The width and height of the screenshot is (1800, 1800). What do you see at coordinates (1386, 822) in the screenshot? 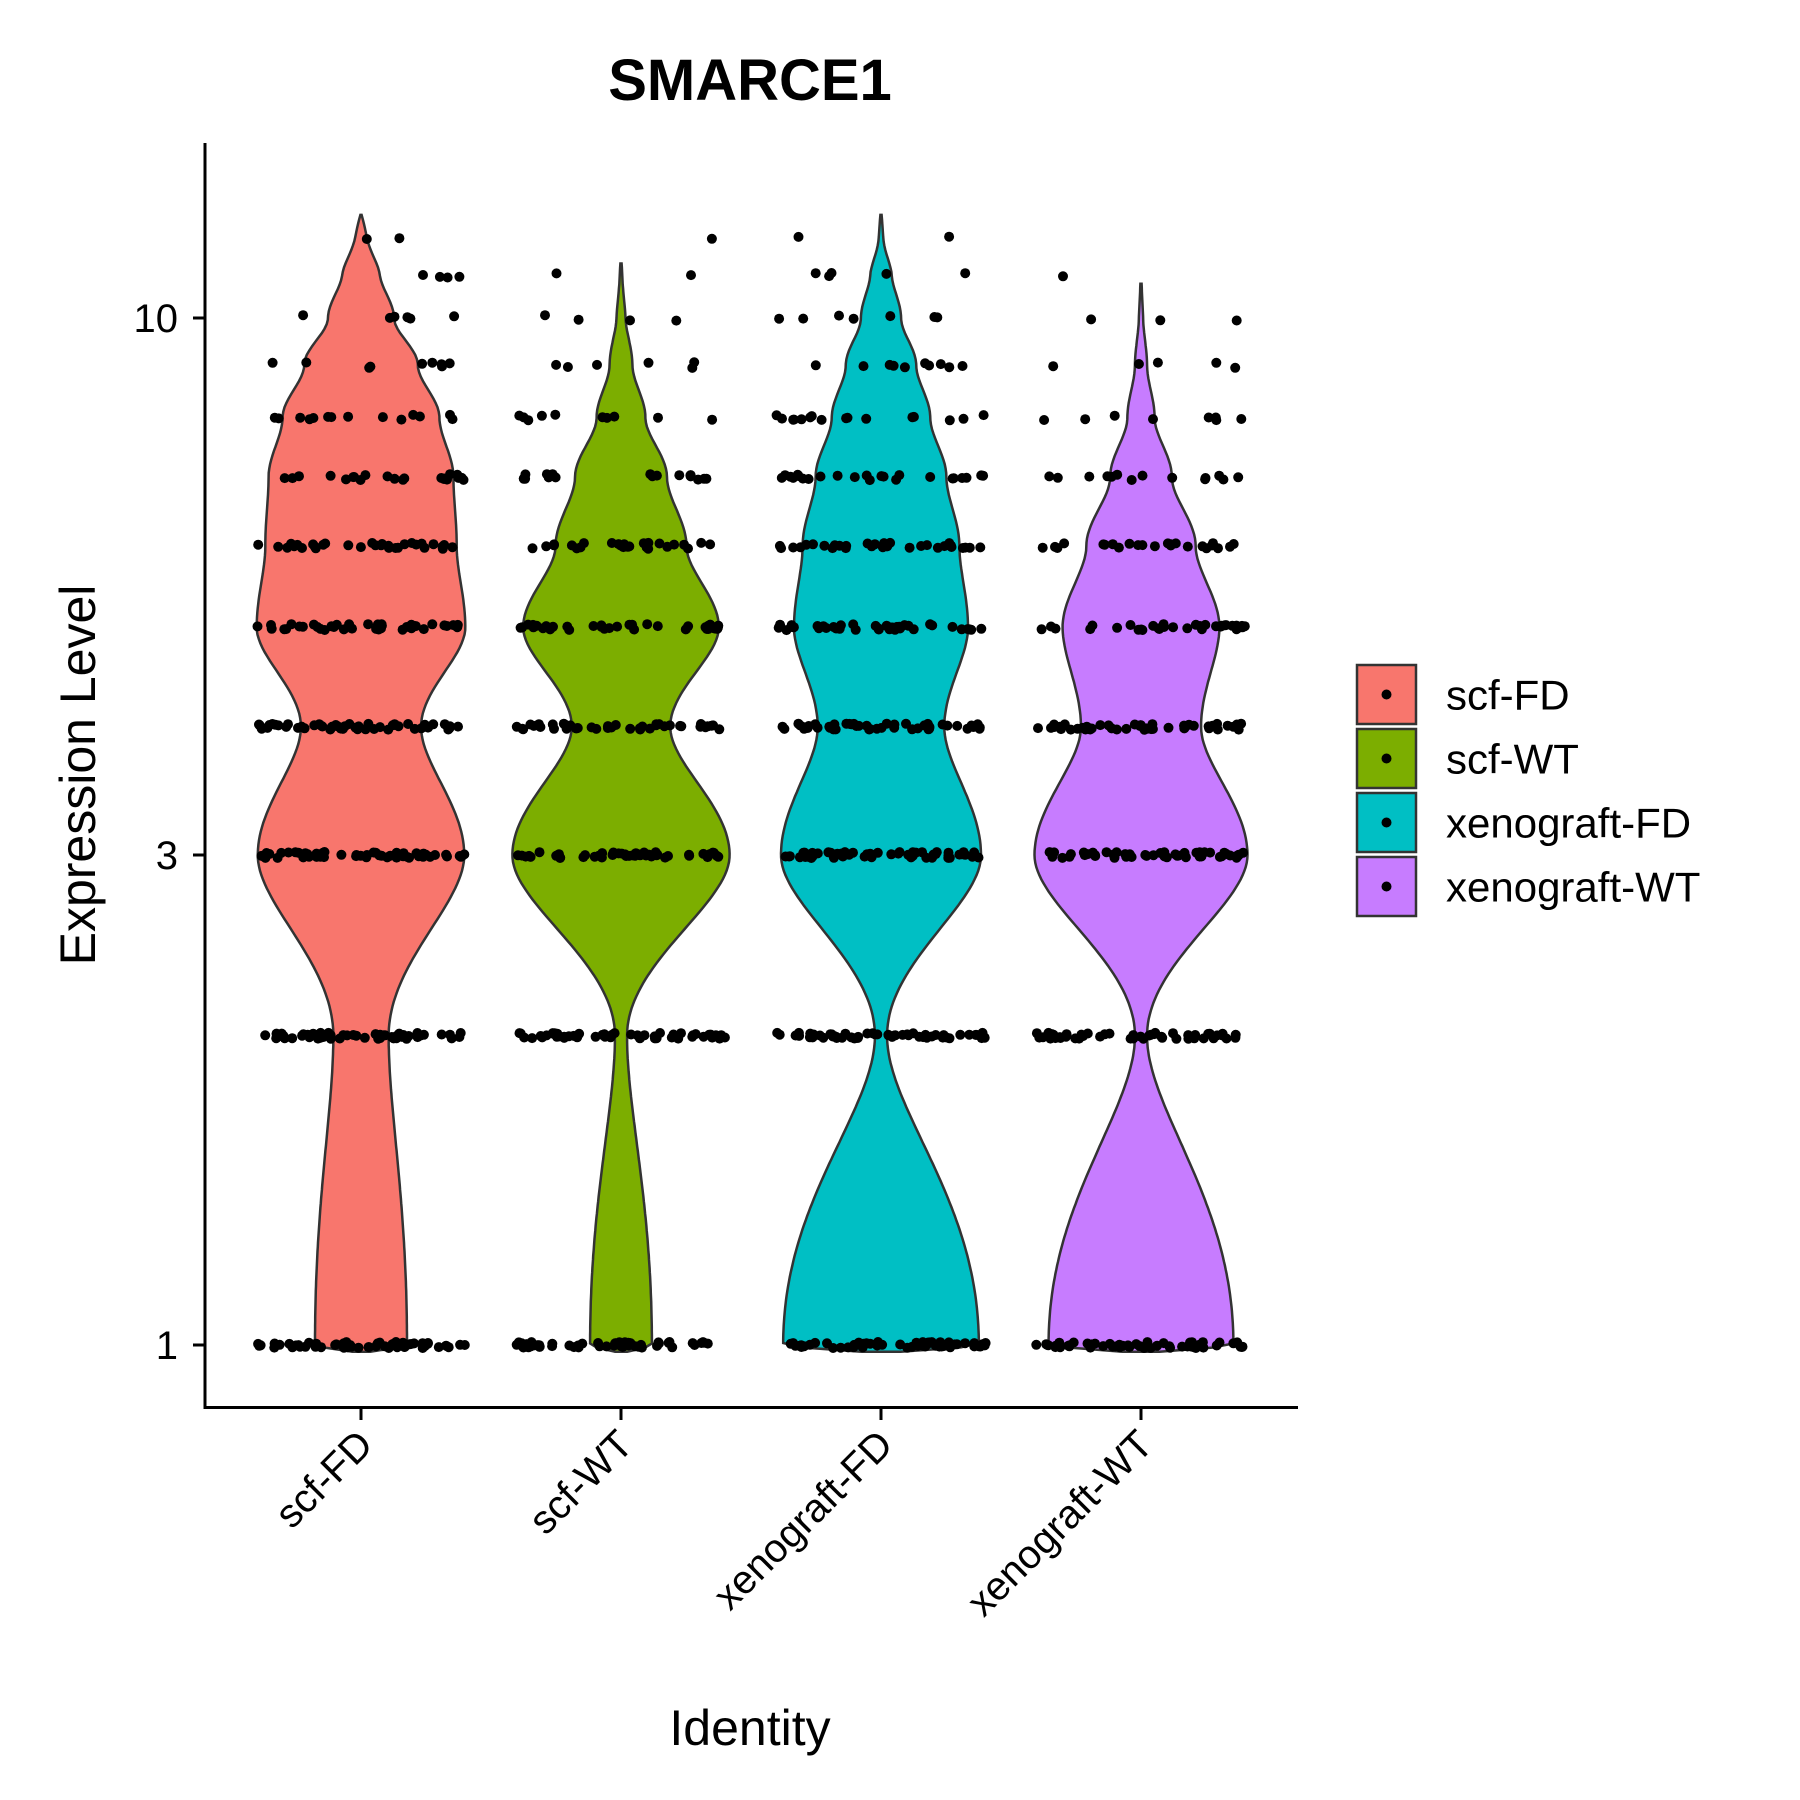
I see `legend-point-icon` at bounding box center [1386, 822].